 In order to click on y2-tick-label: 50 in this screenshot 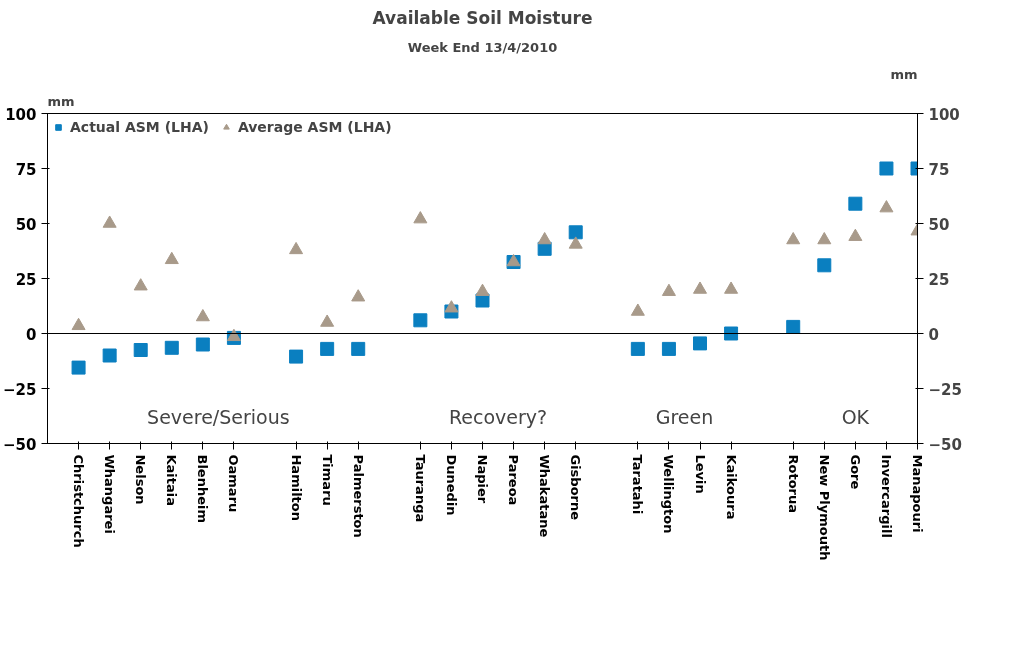, I will do `click(939, 224)`.